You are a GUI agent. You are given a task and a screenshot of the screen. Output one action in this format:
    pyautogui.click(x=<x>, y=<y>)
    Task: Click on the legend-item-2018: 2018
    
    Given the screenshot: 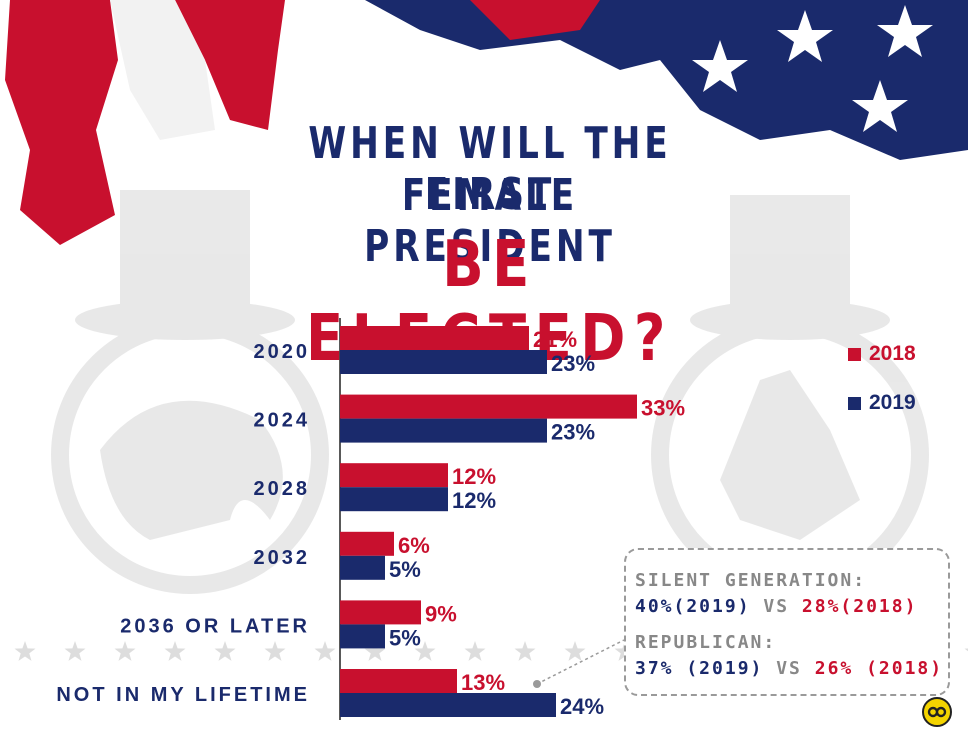 What is the action you would take?
    pyautogui.click(x=882, y=354)
    